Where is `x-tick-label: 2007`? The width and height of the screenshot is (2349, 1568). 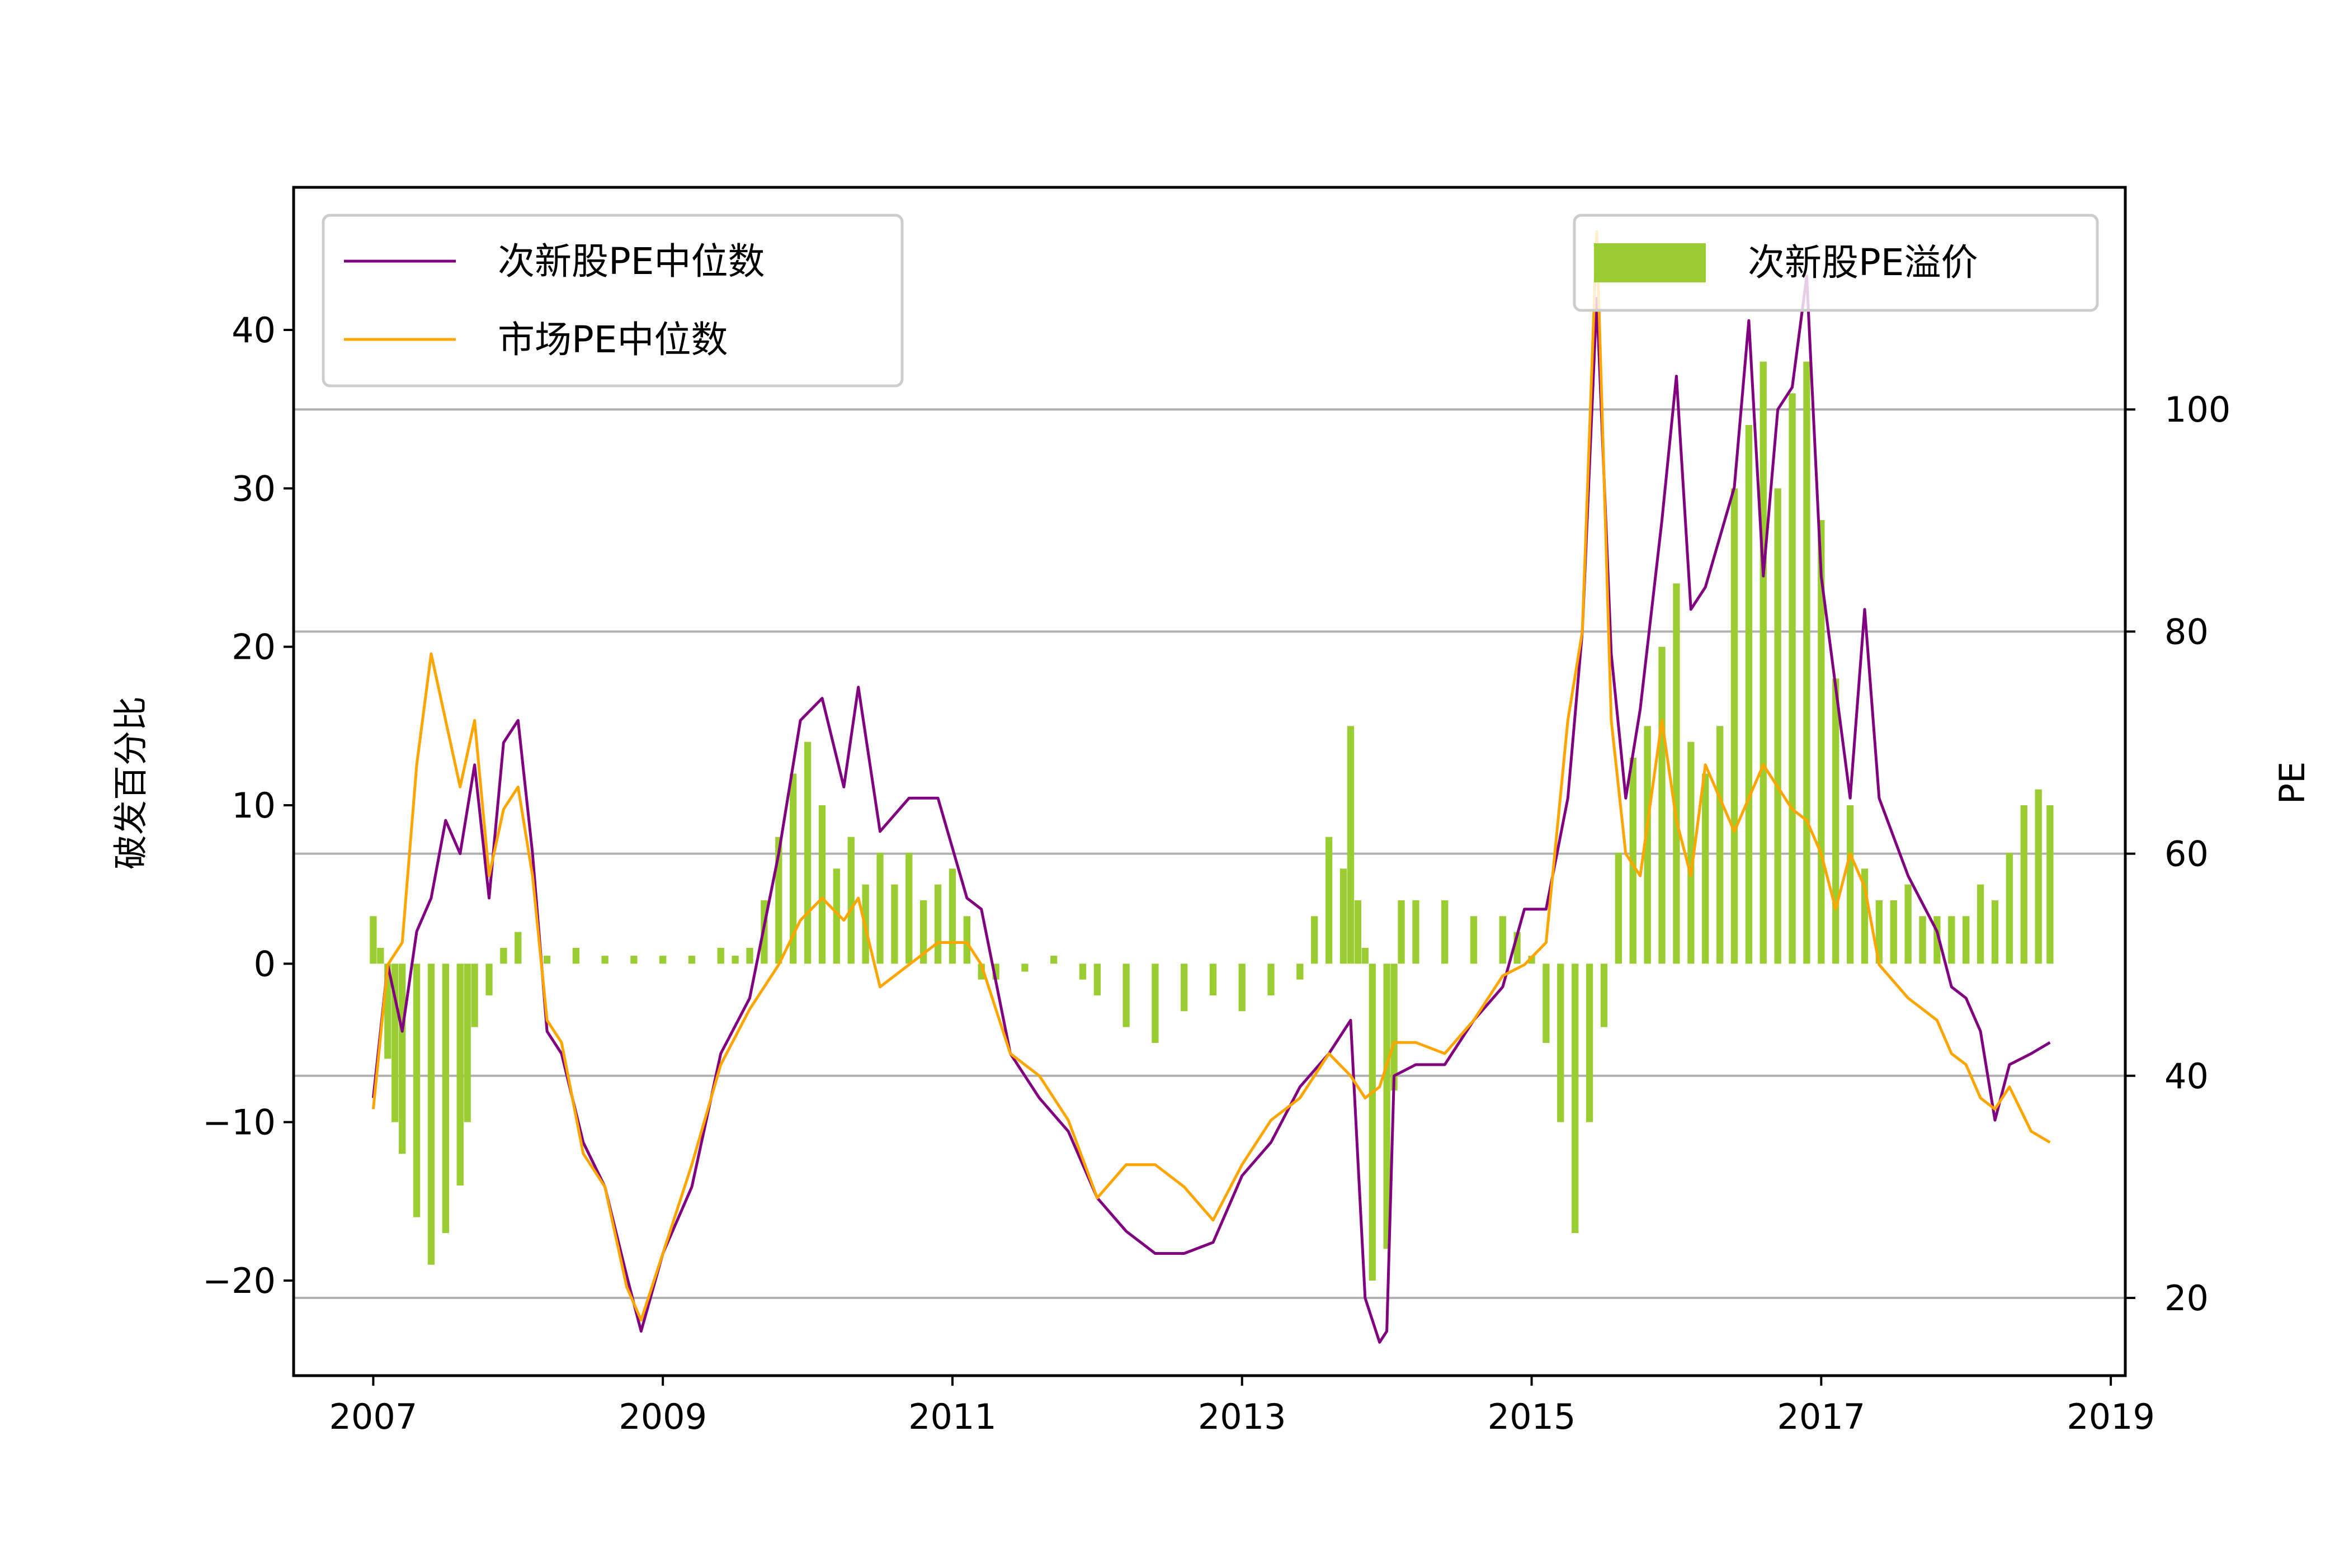
x-tick-label: 2007 is located at coordinates (373, 1417).